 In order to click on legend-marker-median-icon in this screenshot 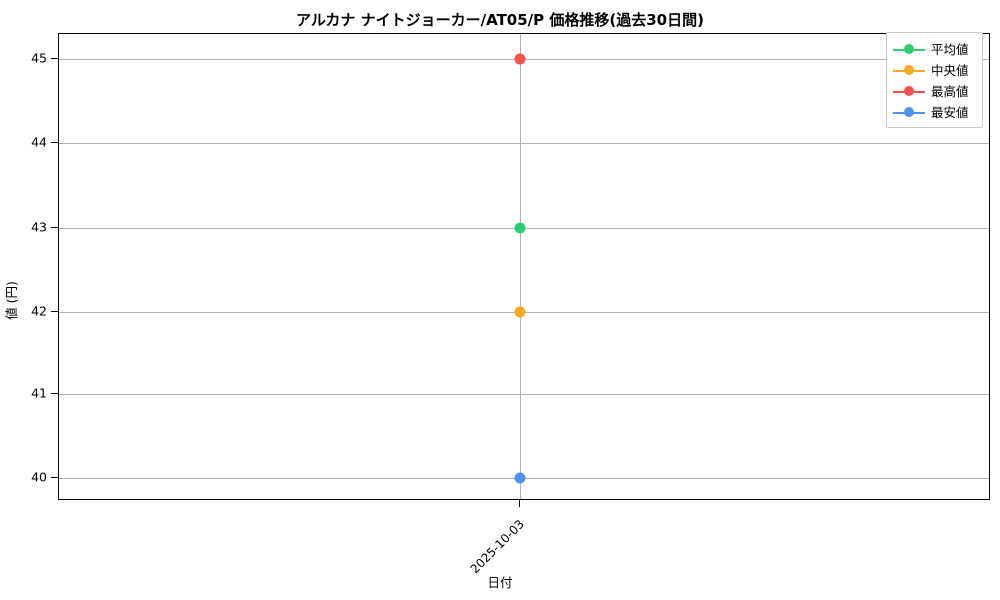, I will do `click(909, 70)`.